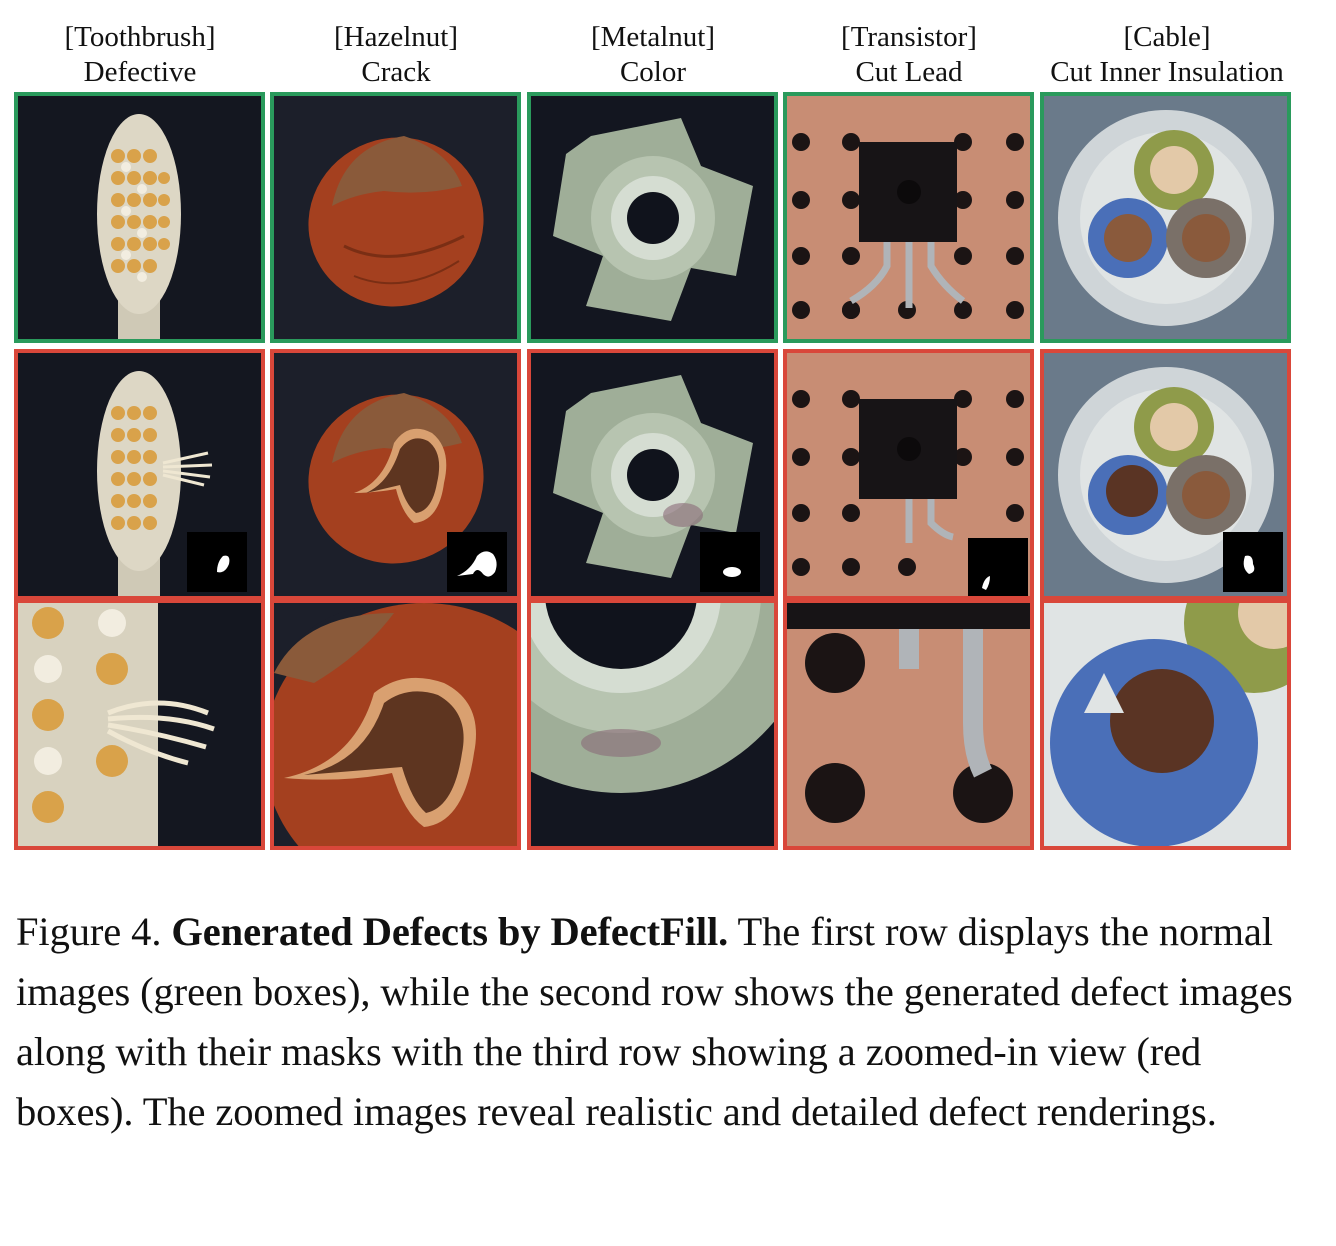 The width and height of the screenshot is (1336, 1246). What do you see at coordinates (139, 724) in the screenshot?
I see `zoomed-image-toothbrush` at bounding box center [139, 724].